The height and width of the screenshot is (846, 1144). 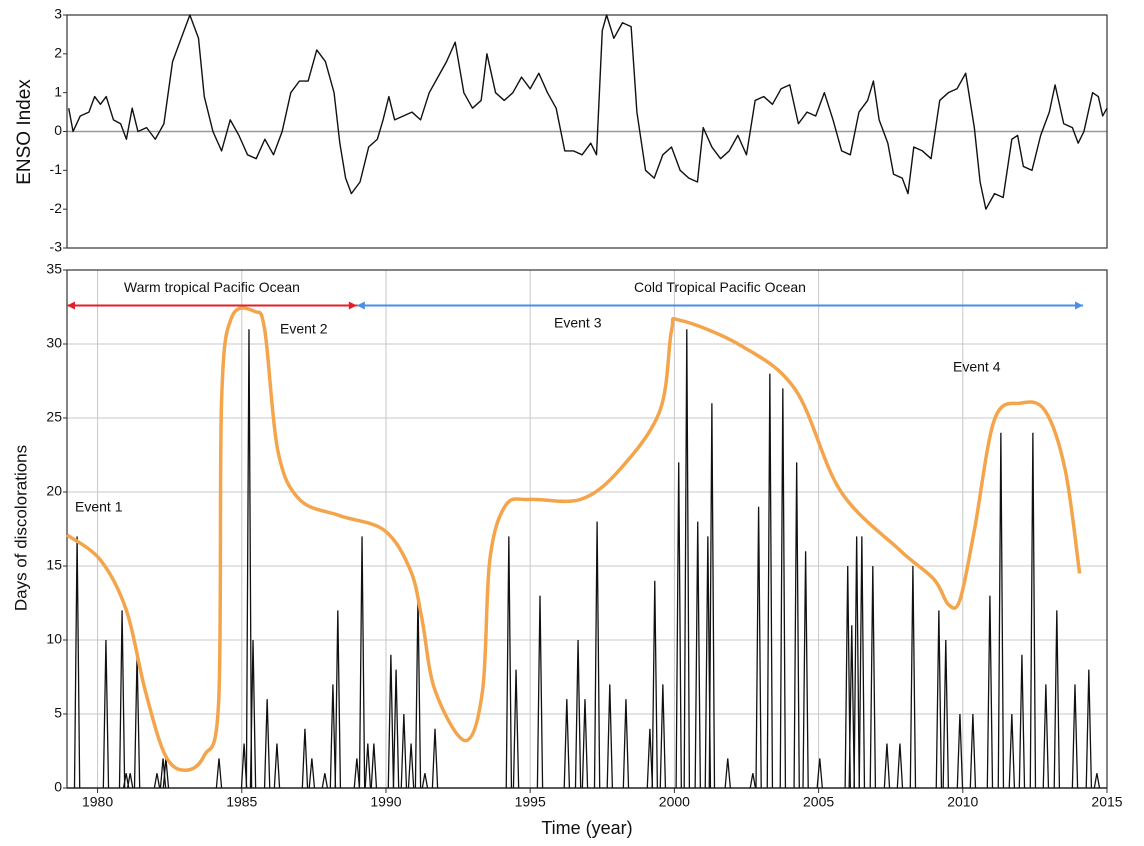 I want to click on annotation: Event 3, so click(x=578, y=323).